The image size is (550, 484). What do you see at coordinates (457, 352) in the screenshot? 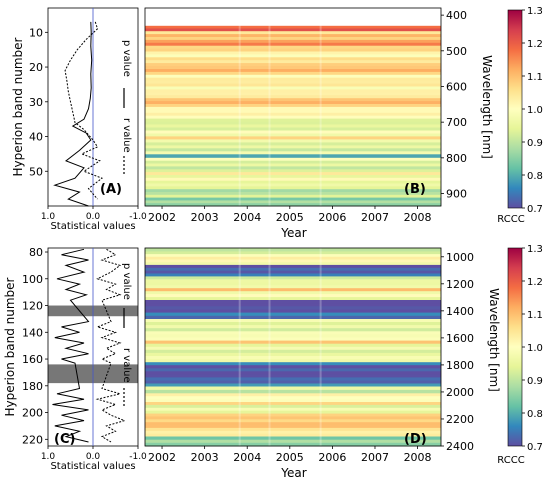
I see `panel-d-y-ticks: 1000 1200 1400 1600 1800 2000 2200 2400` at bounding box center [457, 352].